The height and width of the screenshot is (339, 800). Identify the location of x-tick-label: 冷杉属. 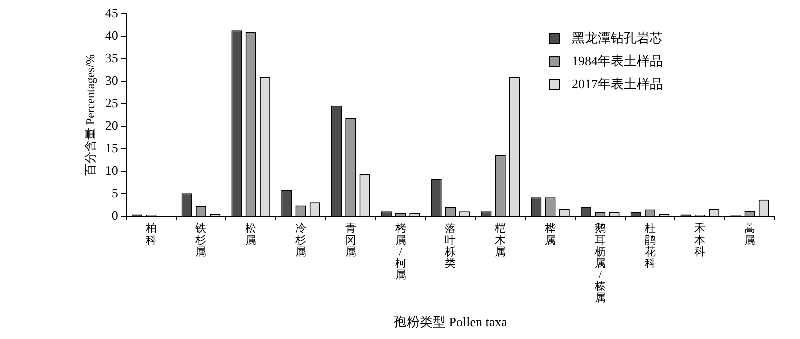
(300, 240).